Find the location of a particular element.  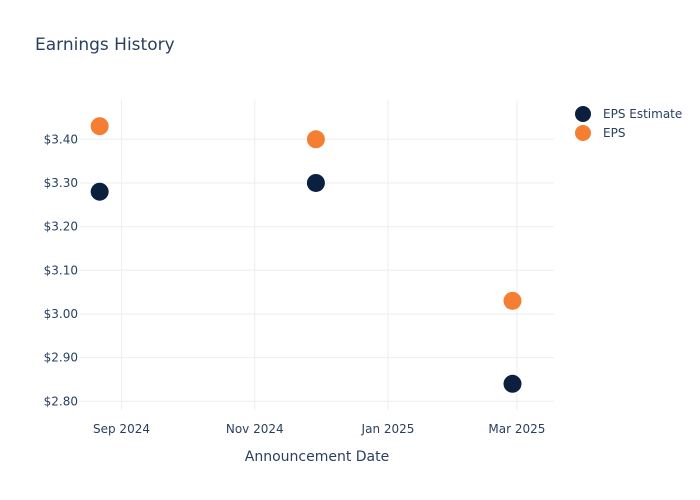

chart-title: Earnings History is located at coordinates (105, 45).